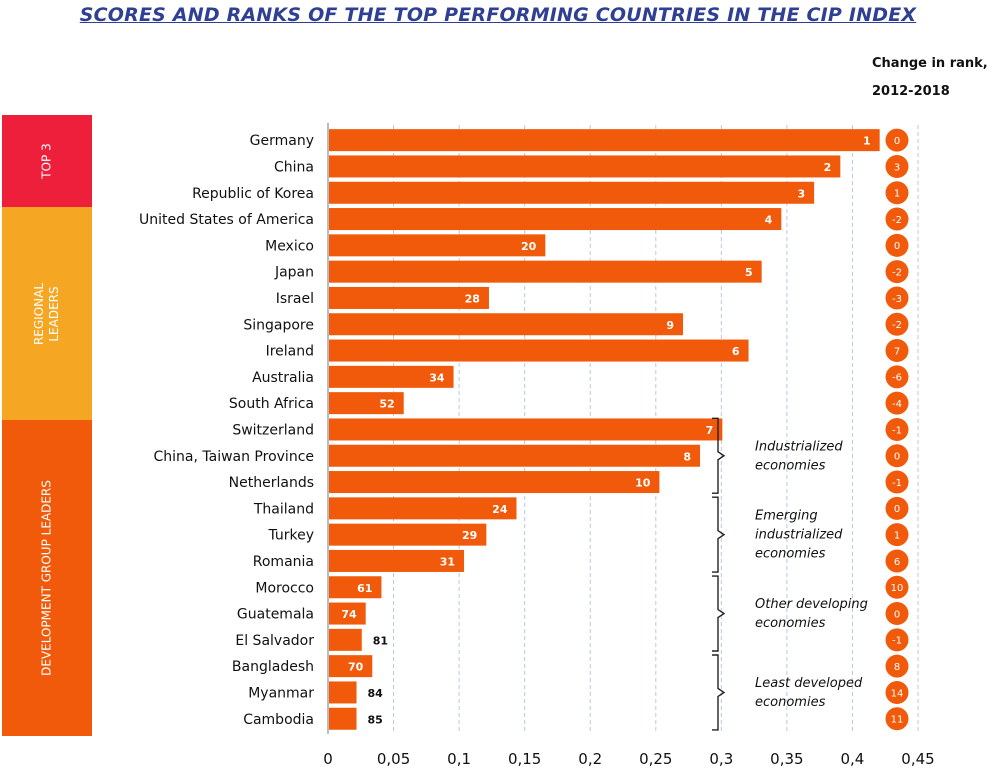 The width and height of the screenshot is (996, 774). I want to click on rank-label: 52, so click(386, 404).